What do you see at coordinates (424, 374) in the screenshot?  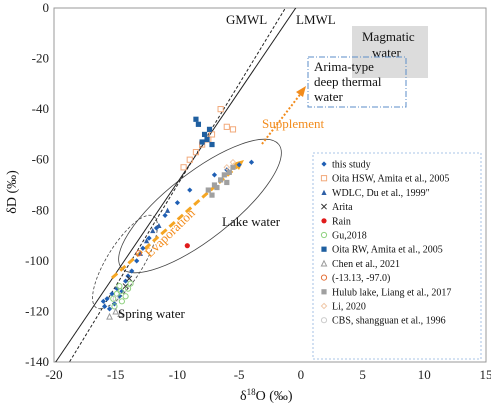 I see `x-tick-label: 10` at bounding box center [424, 374].